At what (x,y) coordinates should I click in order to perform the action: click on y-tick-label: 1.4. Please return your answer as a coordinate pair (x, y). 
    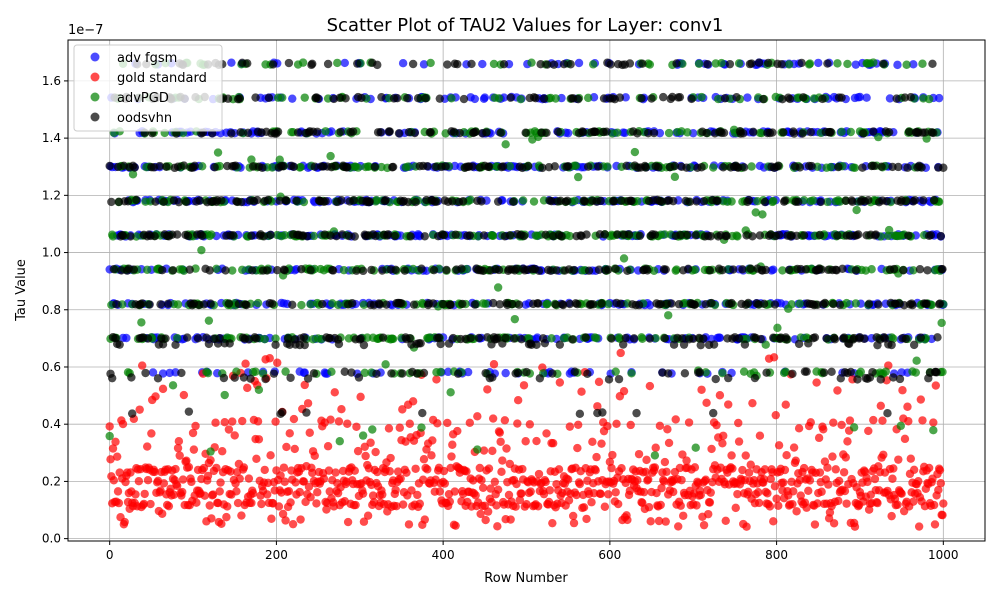
    Looking at the image, I should click on (51, 138).